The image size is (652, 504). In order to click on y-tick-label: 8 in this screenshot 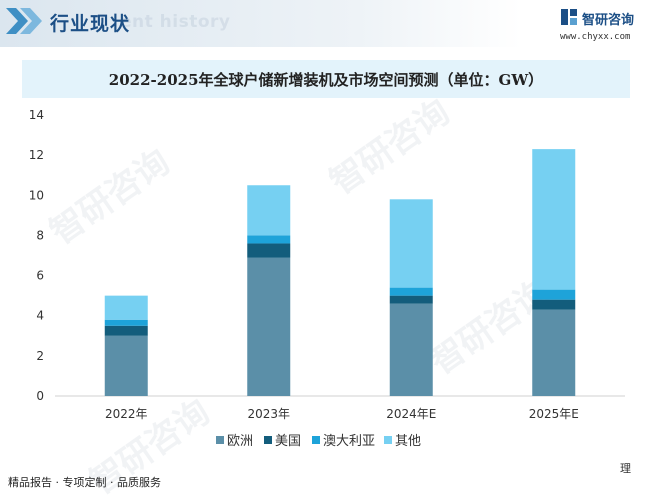, I will do `click(40, 235)`.